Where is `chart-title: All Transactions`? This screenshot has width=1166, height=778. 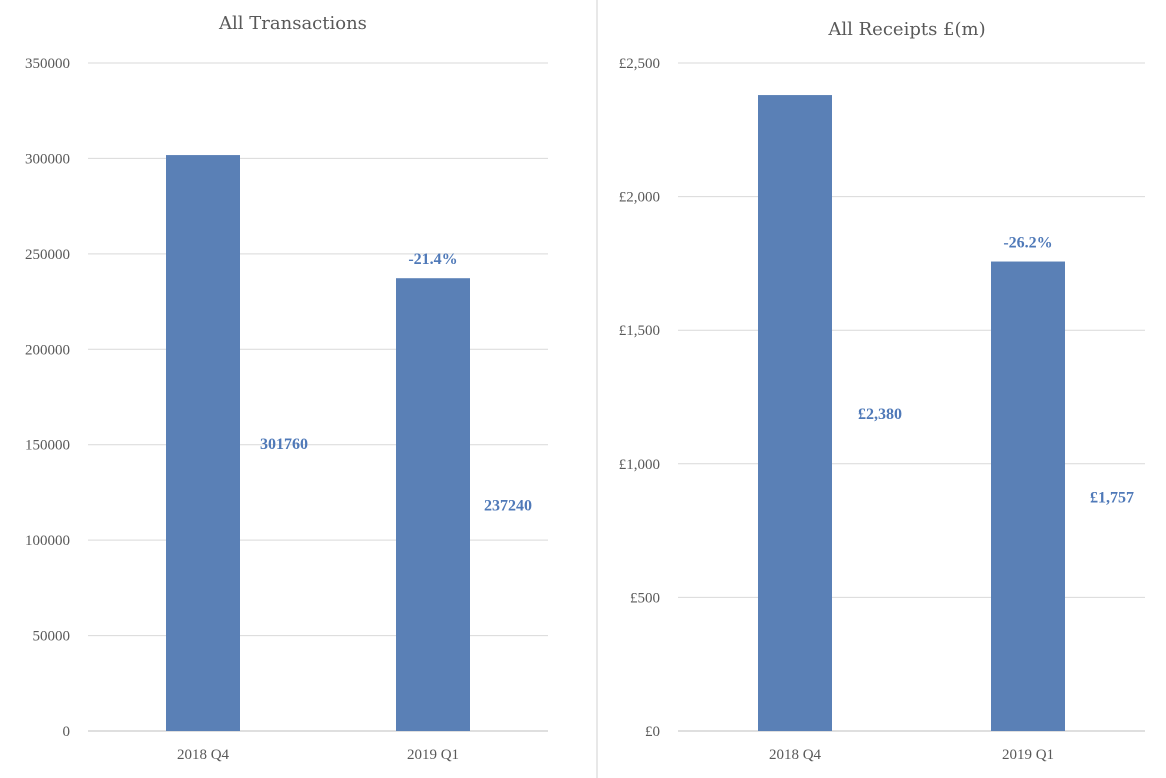
chart-title: All Transactions is located at coordinates (292, 23).